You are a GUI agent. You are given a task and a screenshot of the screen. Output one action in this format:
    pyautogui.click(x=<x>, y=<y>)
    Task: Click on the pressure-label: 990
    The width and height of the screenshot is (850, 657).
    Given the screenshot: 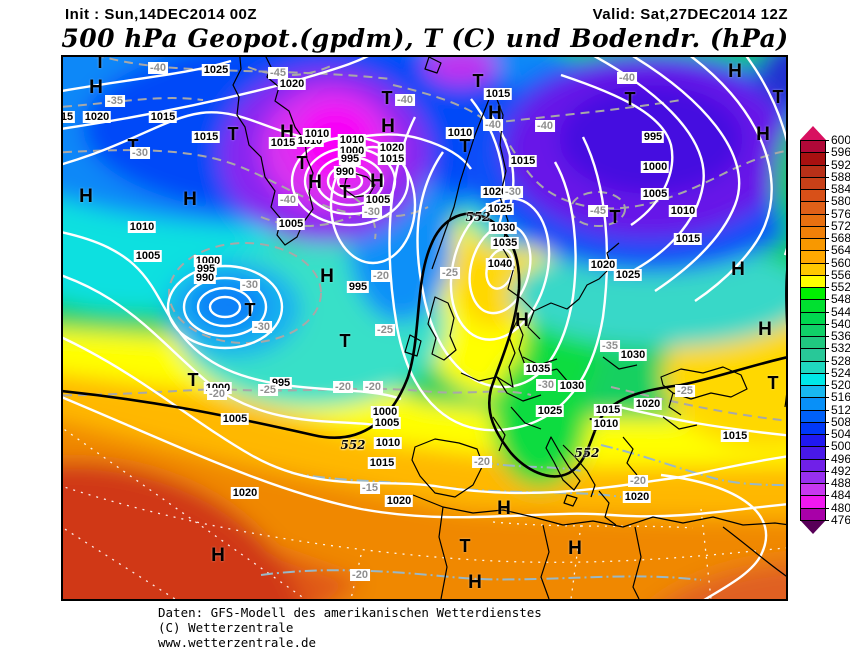 What is the action you would take?
    pyautogui.click(x=345, y=172)
    